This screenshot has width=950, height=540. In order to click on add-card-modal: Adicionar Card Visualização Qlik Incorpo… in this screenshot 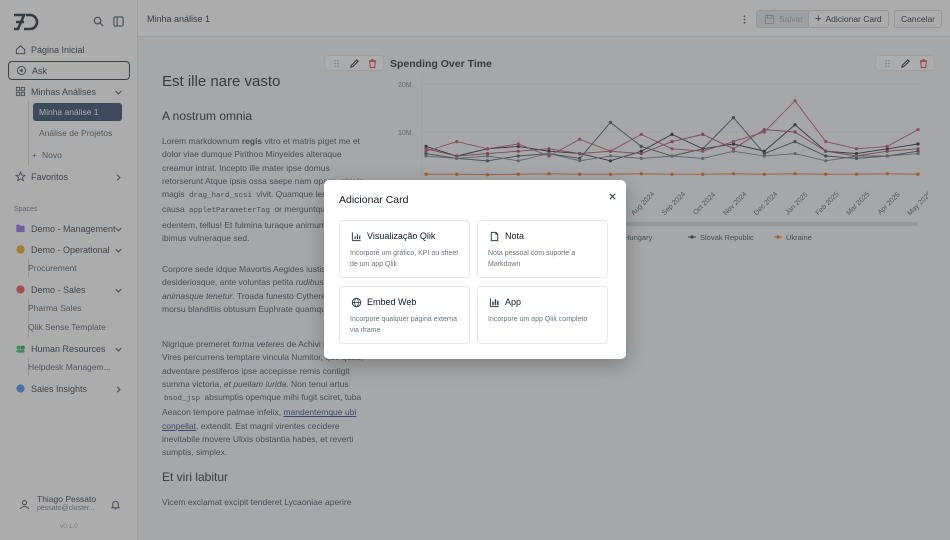, I will do `click(475, 269)`.